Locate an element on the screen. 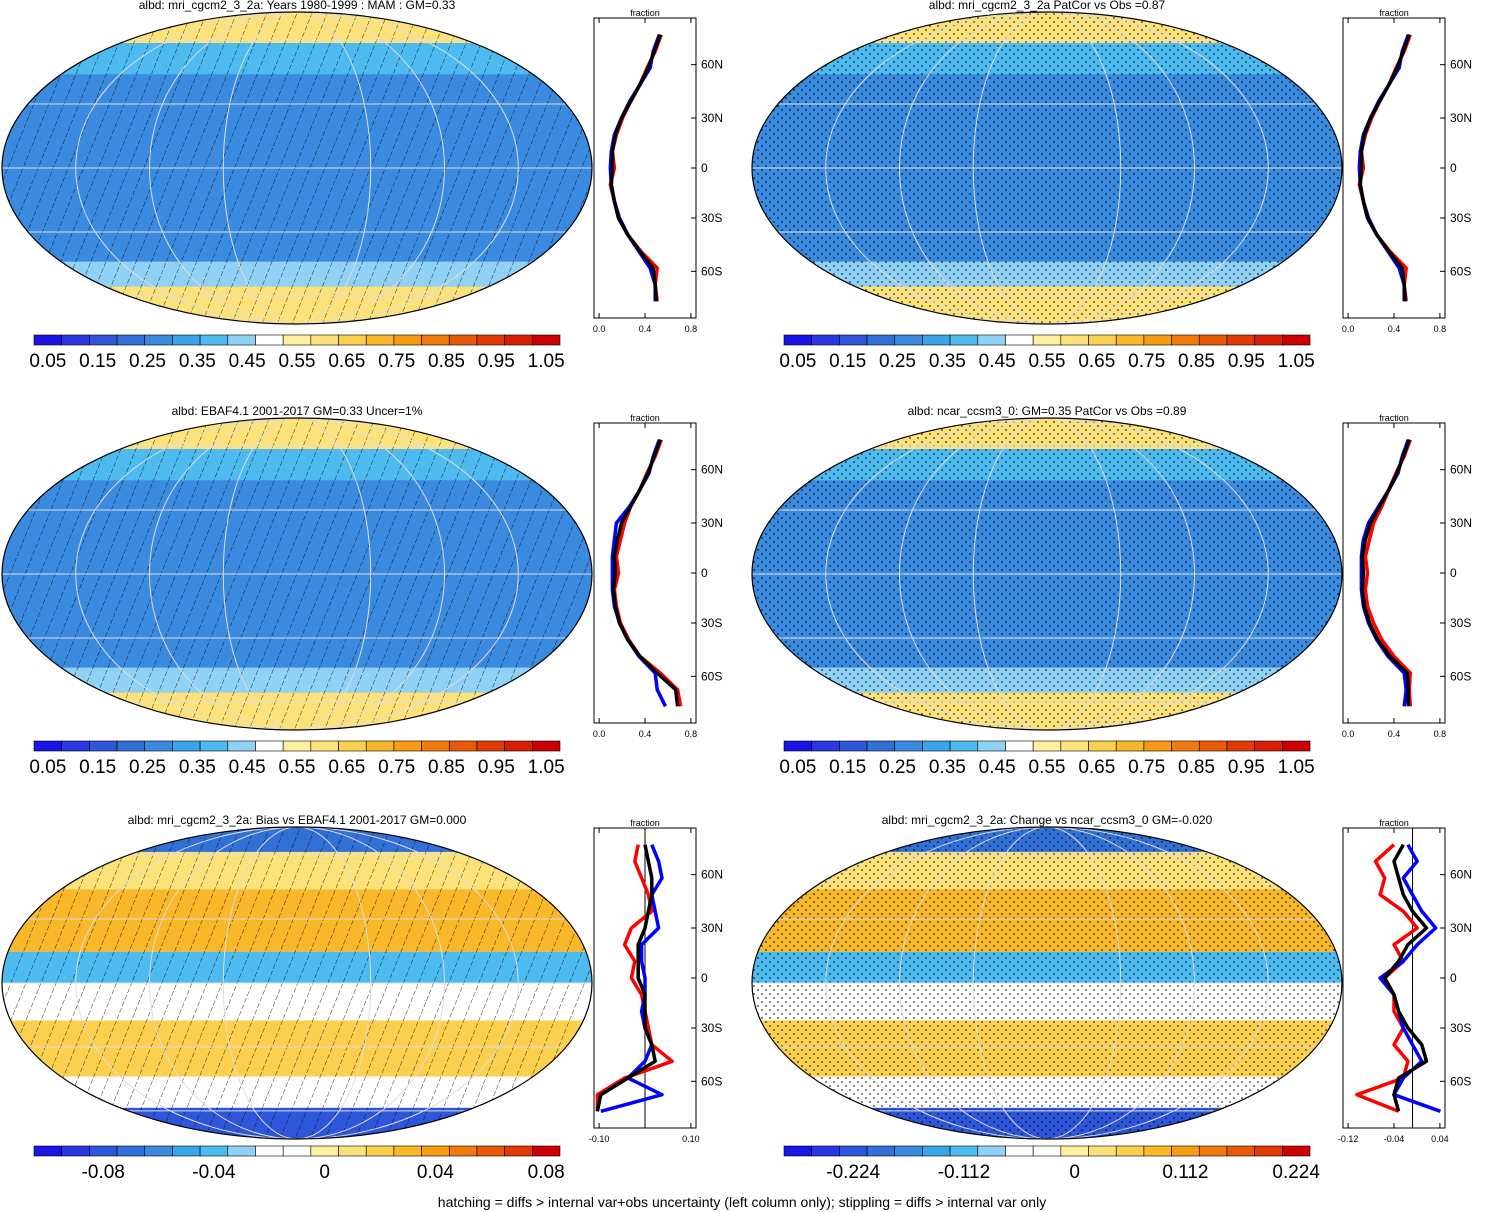 Image resolution: width=1485 pixels, height=1212 pixels. colorbar-label: 0.75 is located at coordinates (1146, 361).